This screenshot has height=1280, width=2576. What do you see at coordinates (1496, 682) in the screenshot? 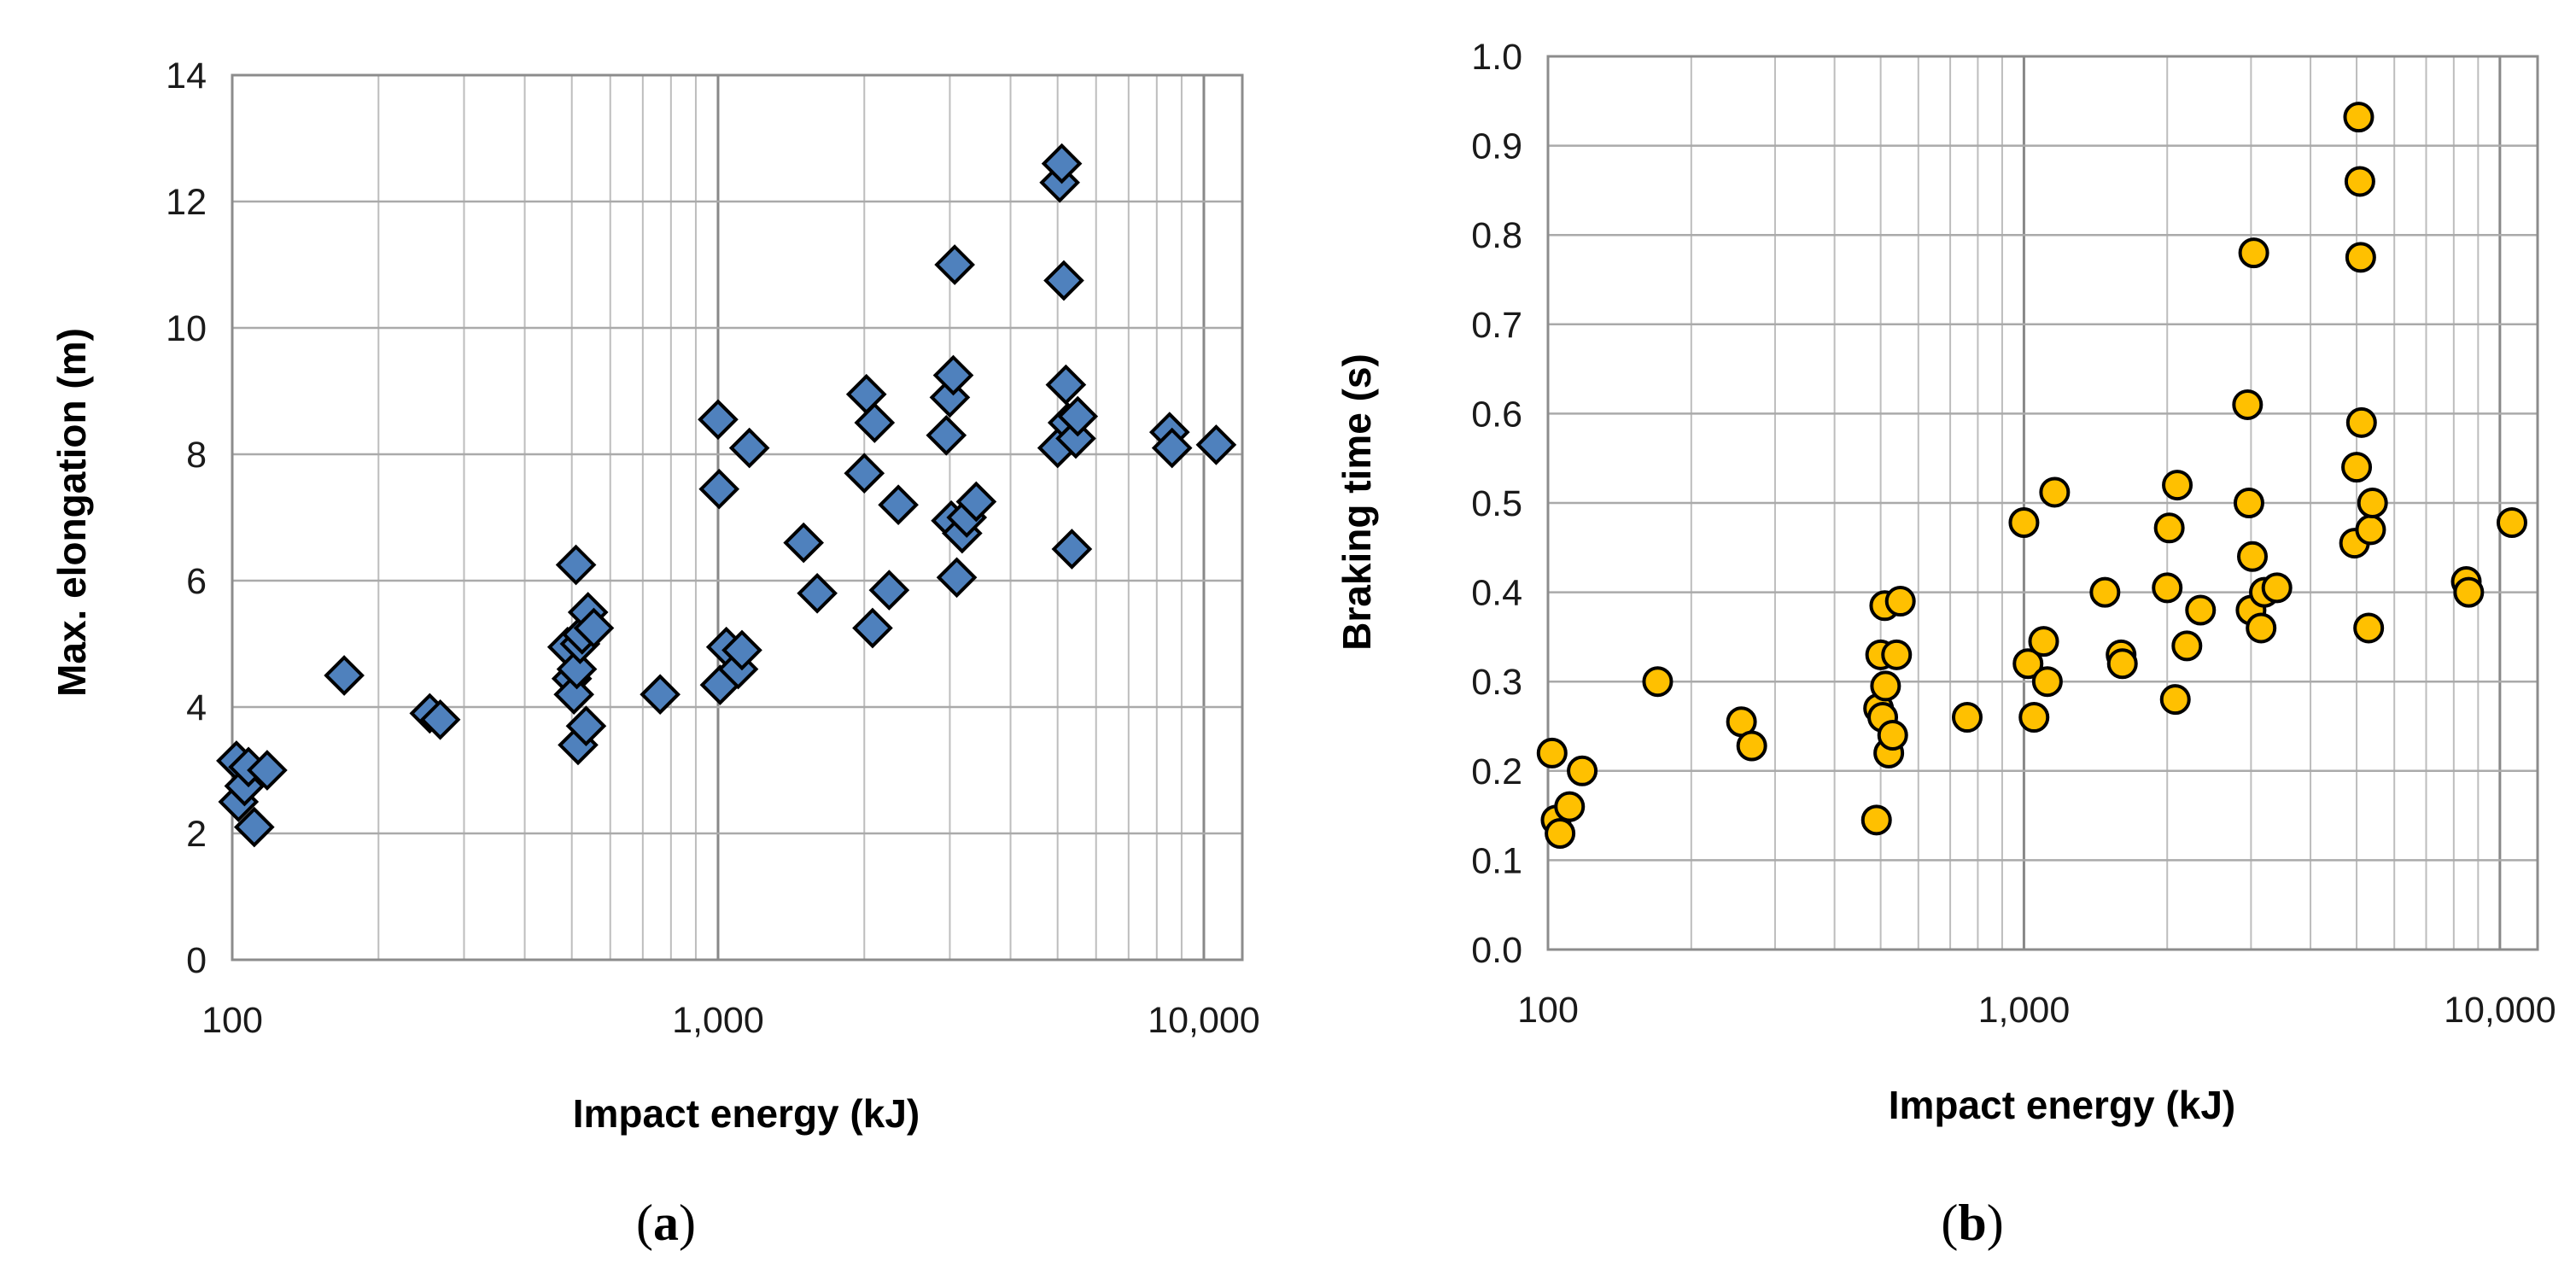
I see `y-tick-label: 0.3` at bounding box center [1496, 682].